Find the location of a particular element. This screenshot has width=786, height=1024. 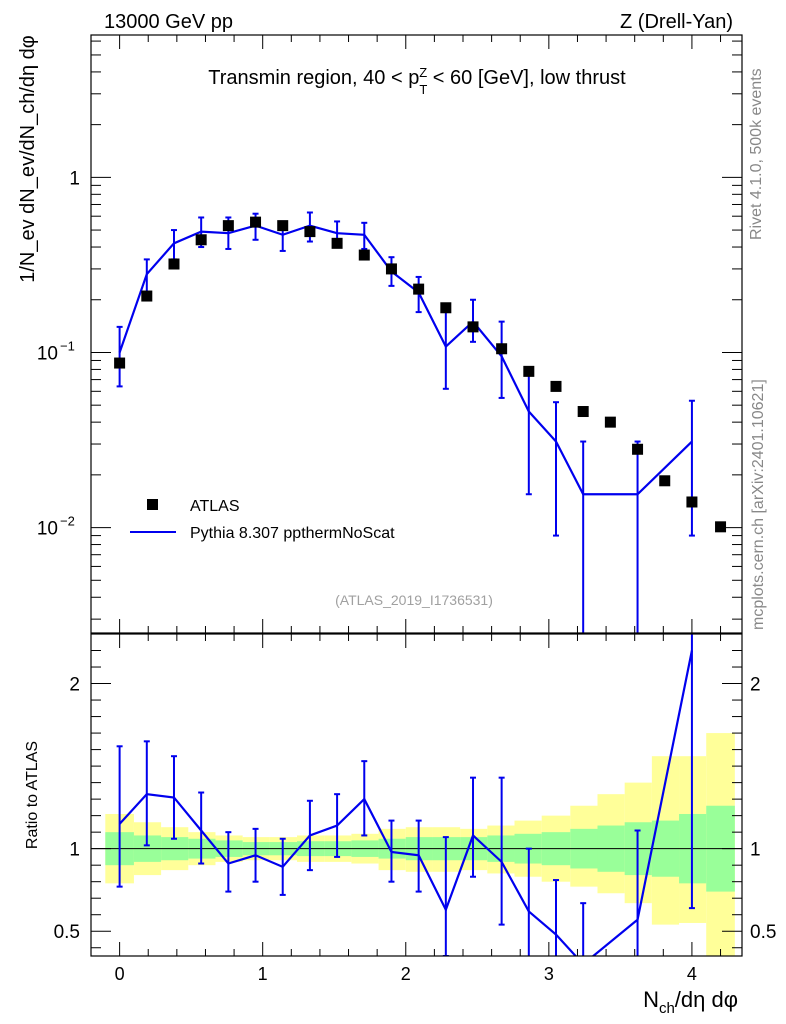

legend: ATLAS Pythia 8.307 ppthermNoScat is located at coordinates (262, 520).